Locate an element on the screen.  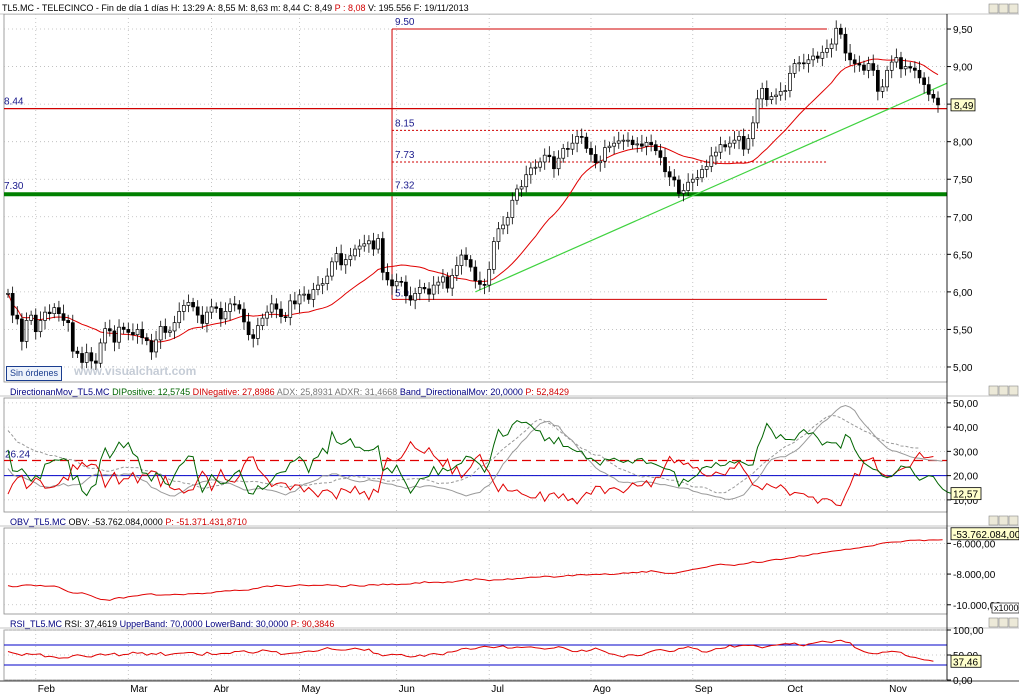
panel-1-restore-button is located at coordinates (1003, 8).